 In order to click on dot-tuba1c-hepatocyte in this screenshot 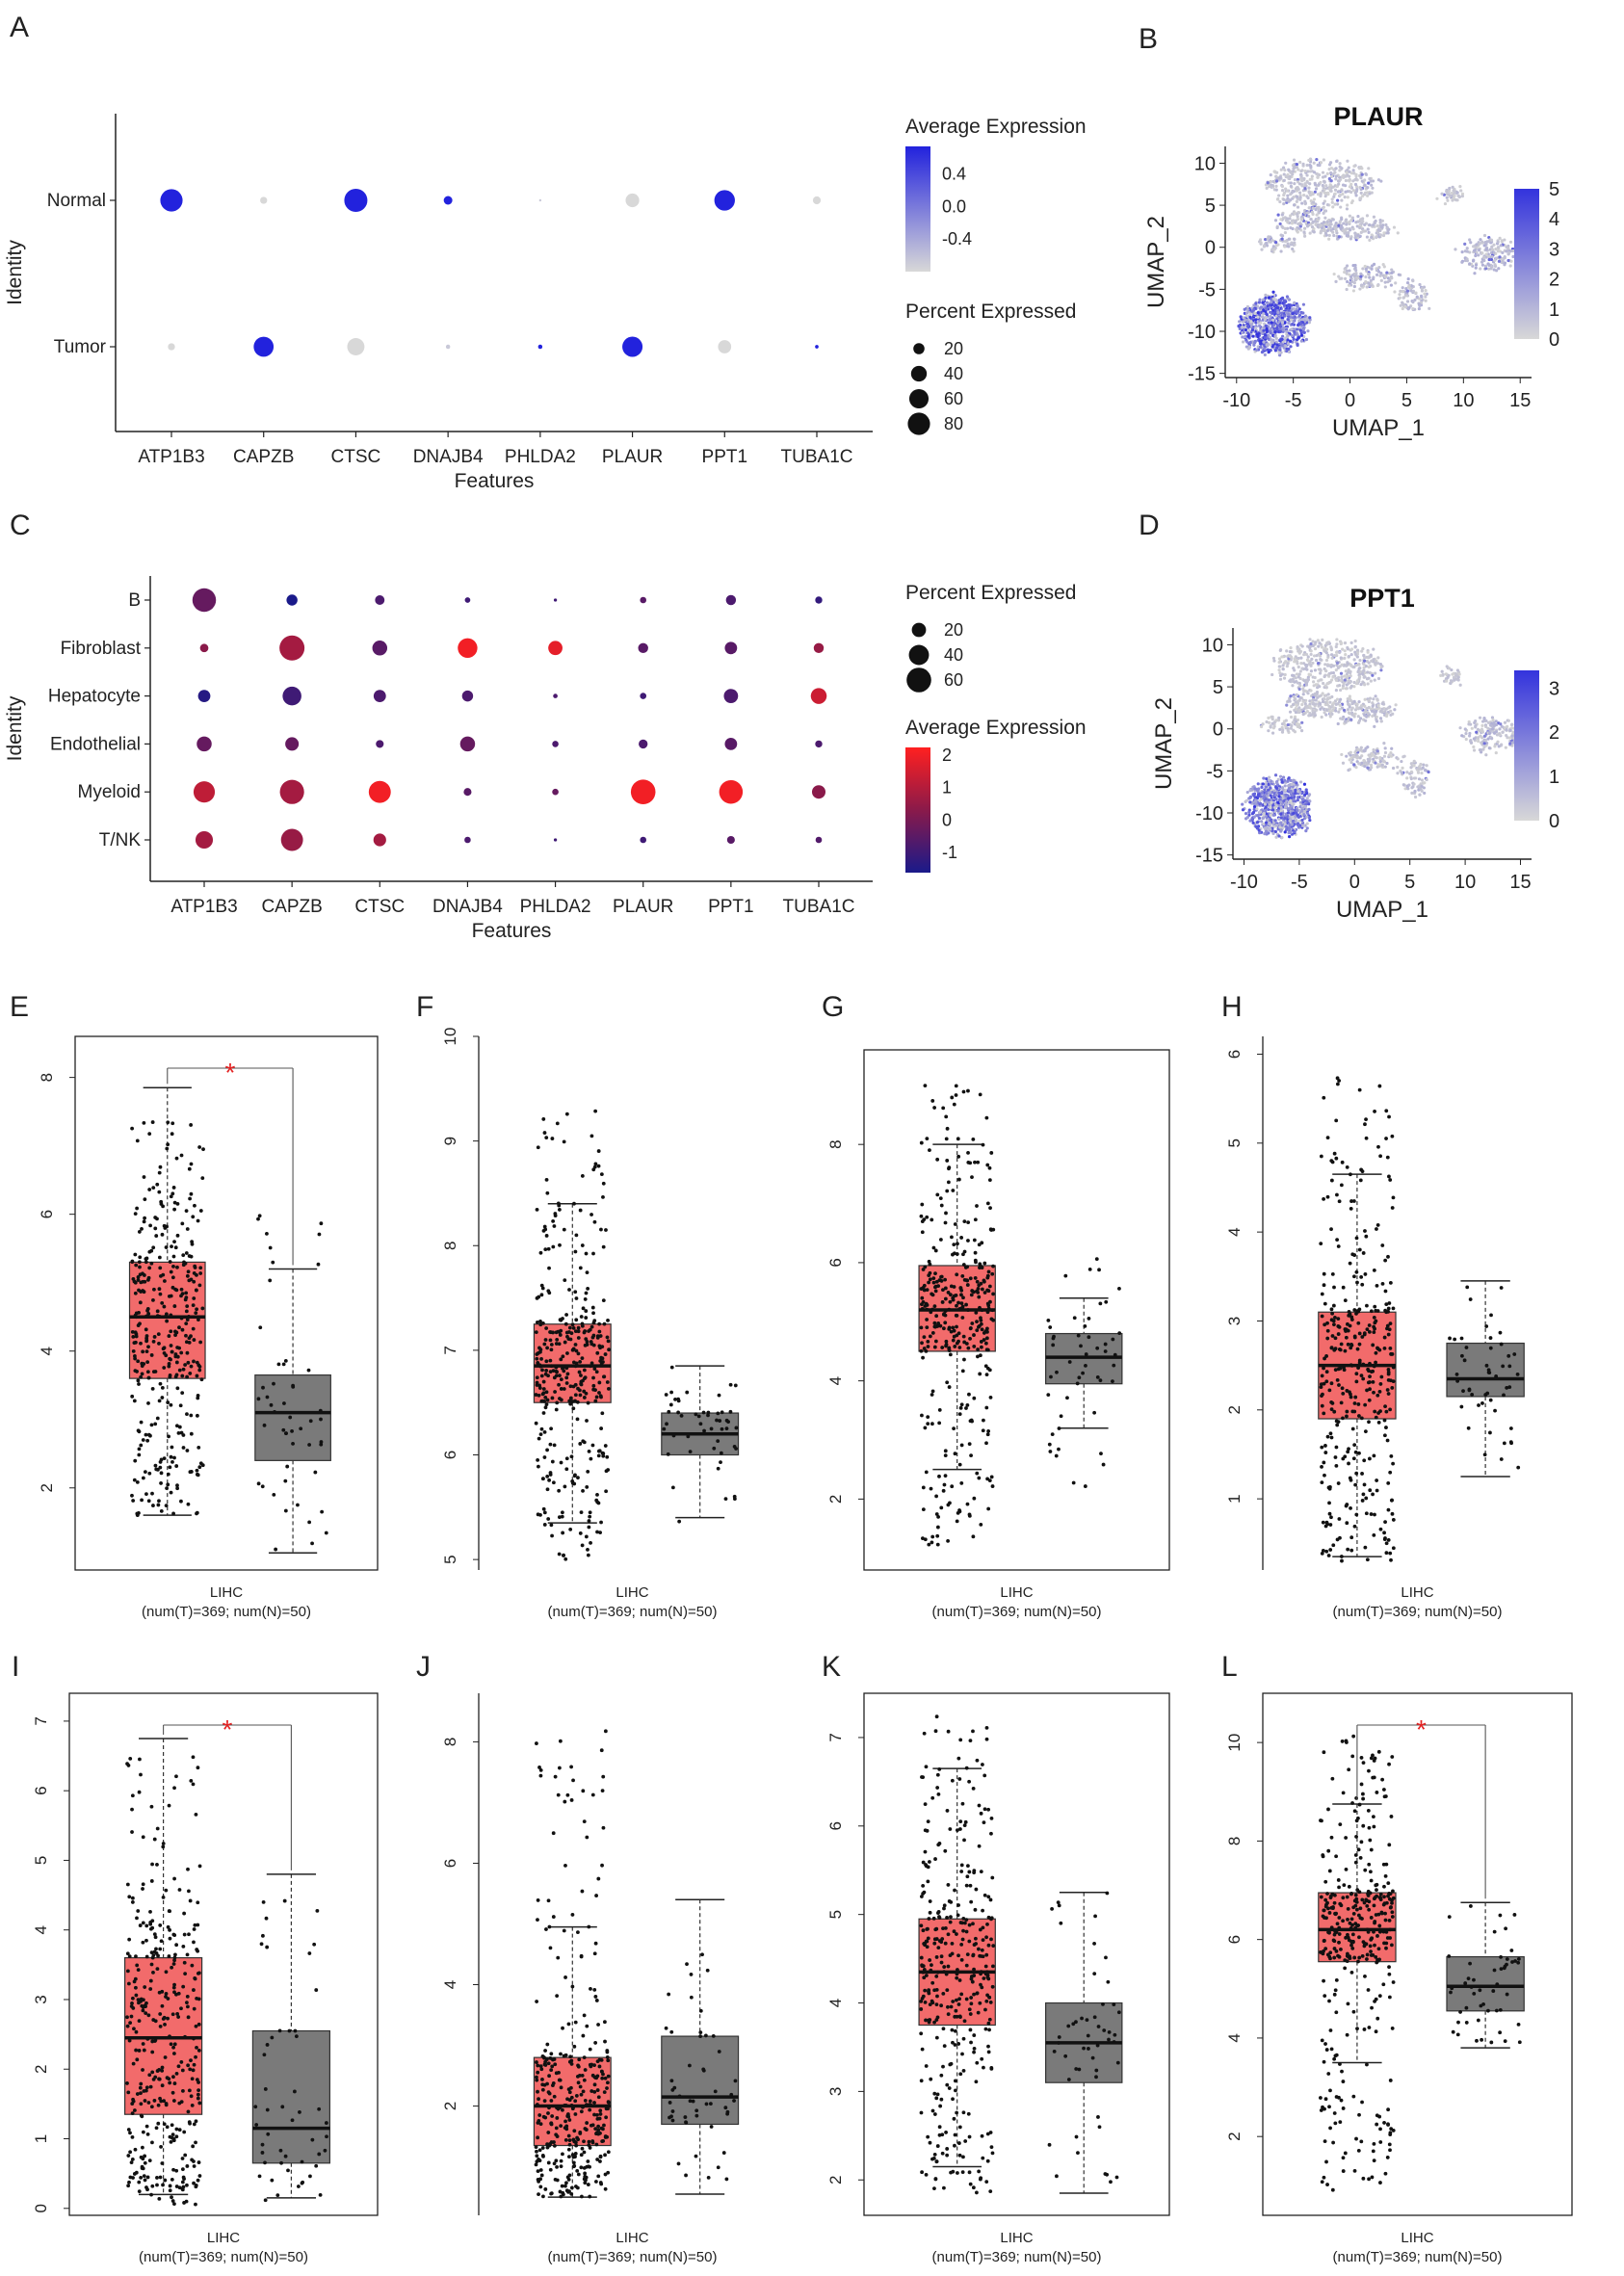, I will do `click(818, 696)`.